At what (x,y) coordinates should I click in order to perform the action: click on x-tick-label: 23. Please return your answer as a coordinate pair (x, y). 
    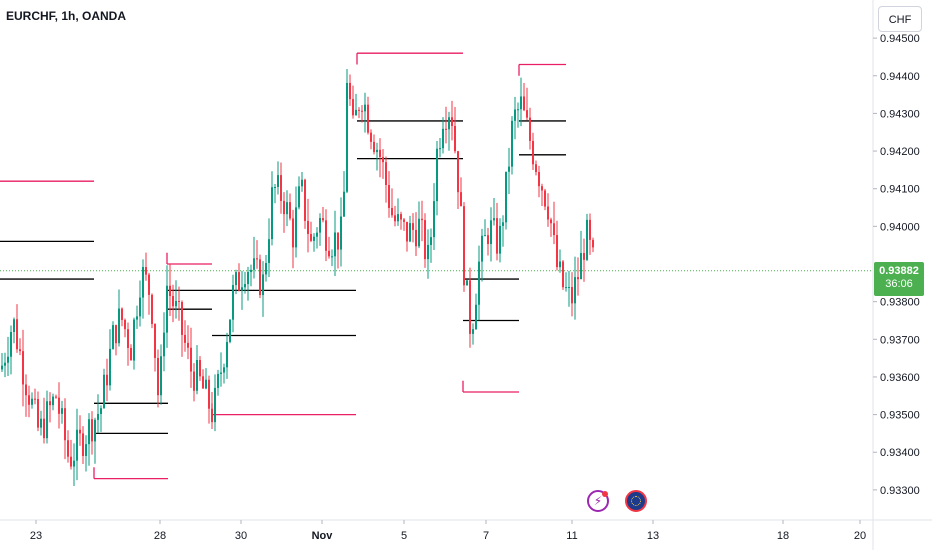
    Looking at the image, I should click on (36, 536).